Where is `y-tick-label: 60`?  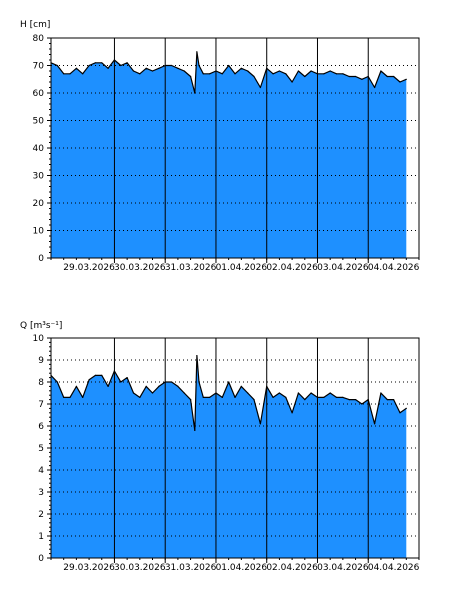 y-tick-label: 60 is located at coordinates (39, 94).